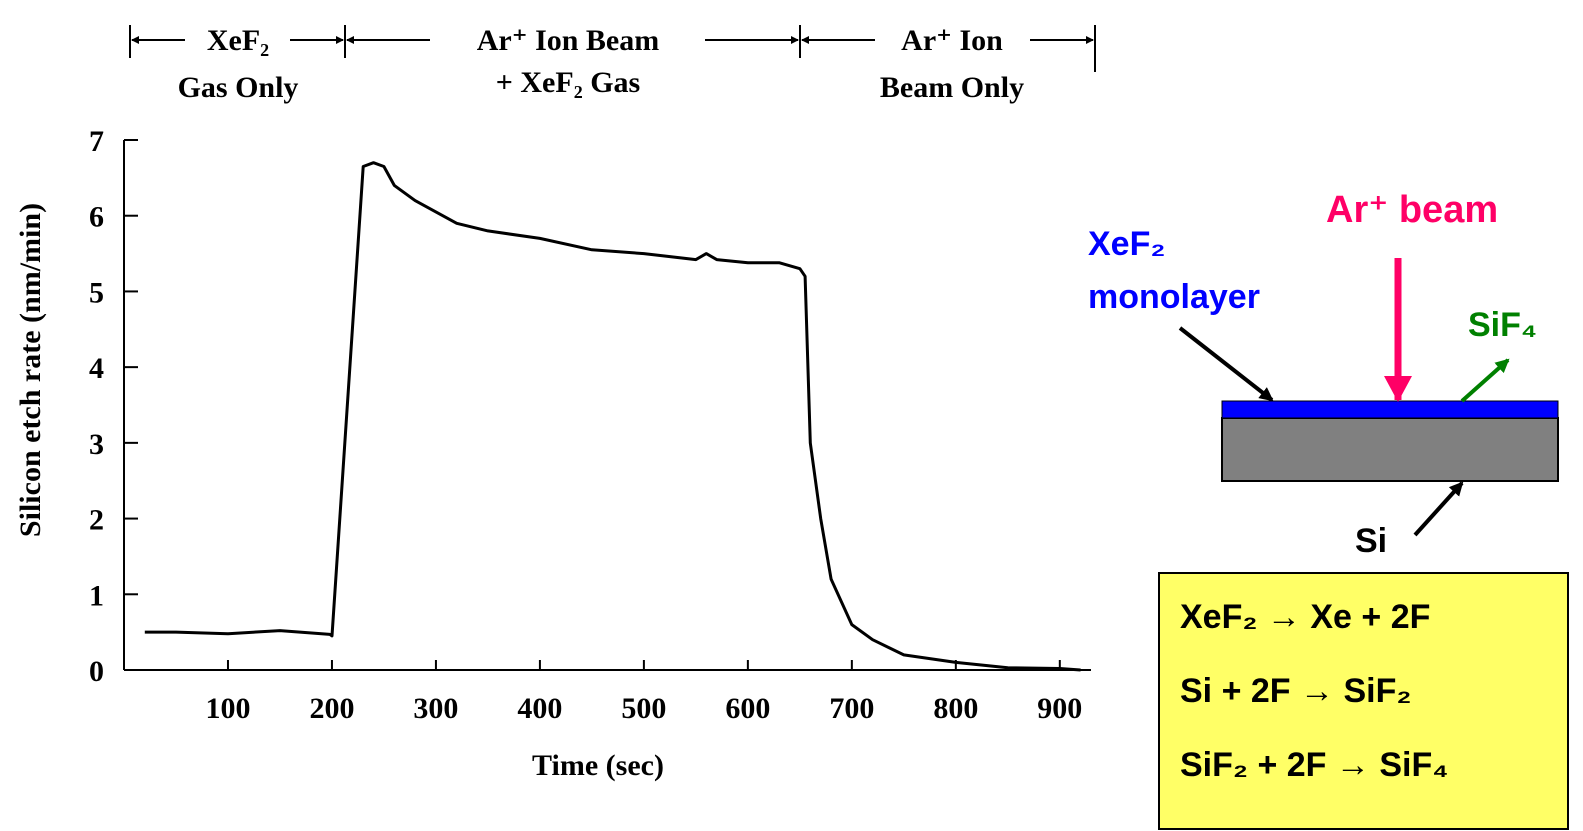 Image resolution: width=1583 pixels, height=831 pixels. What do you see at coordinates (568, 40) in the screenshot?
I see `region-label: Ar⁺ Ion Beam` at bounding box center [568, 40].